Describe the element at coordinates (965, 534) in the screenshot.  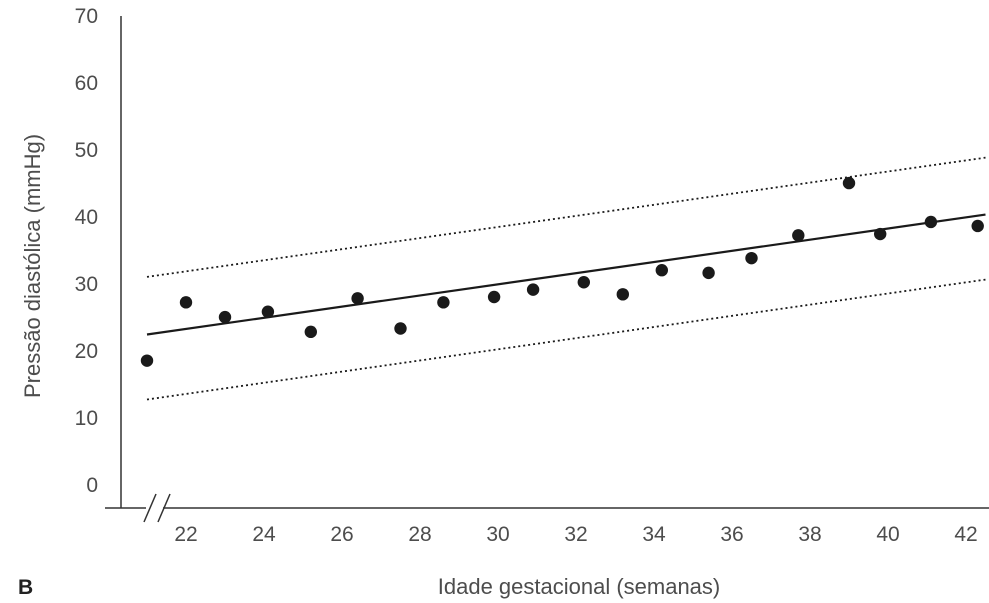
I see `x-tick-label: 42` at that location.